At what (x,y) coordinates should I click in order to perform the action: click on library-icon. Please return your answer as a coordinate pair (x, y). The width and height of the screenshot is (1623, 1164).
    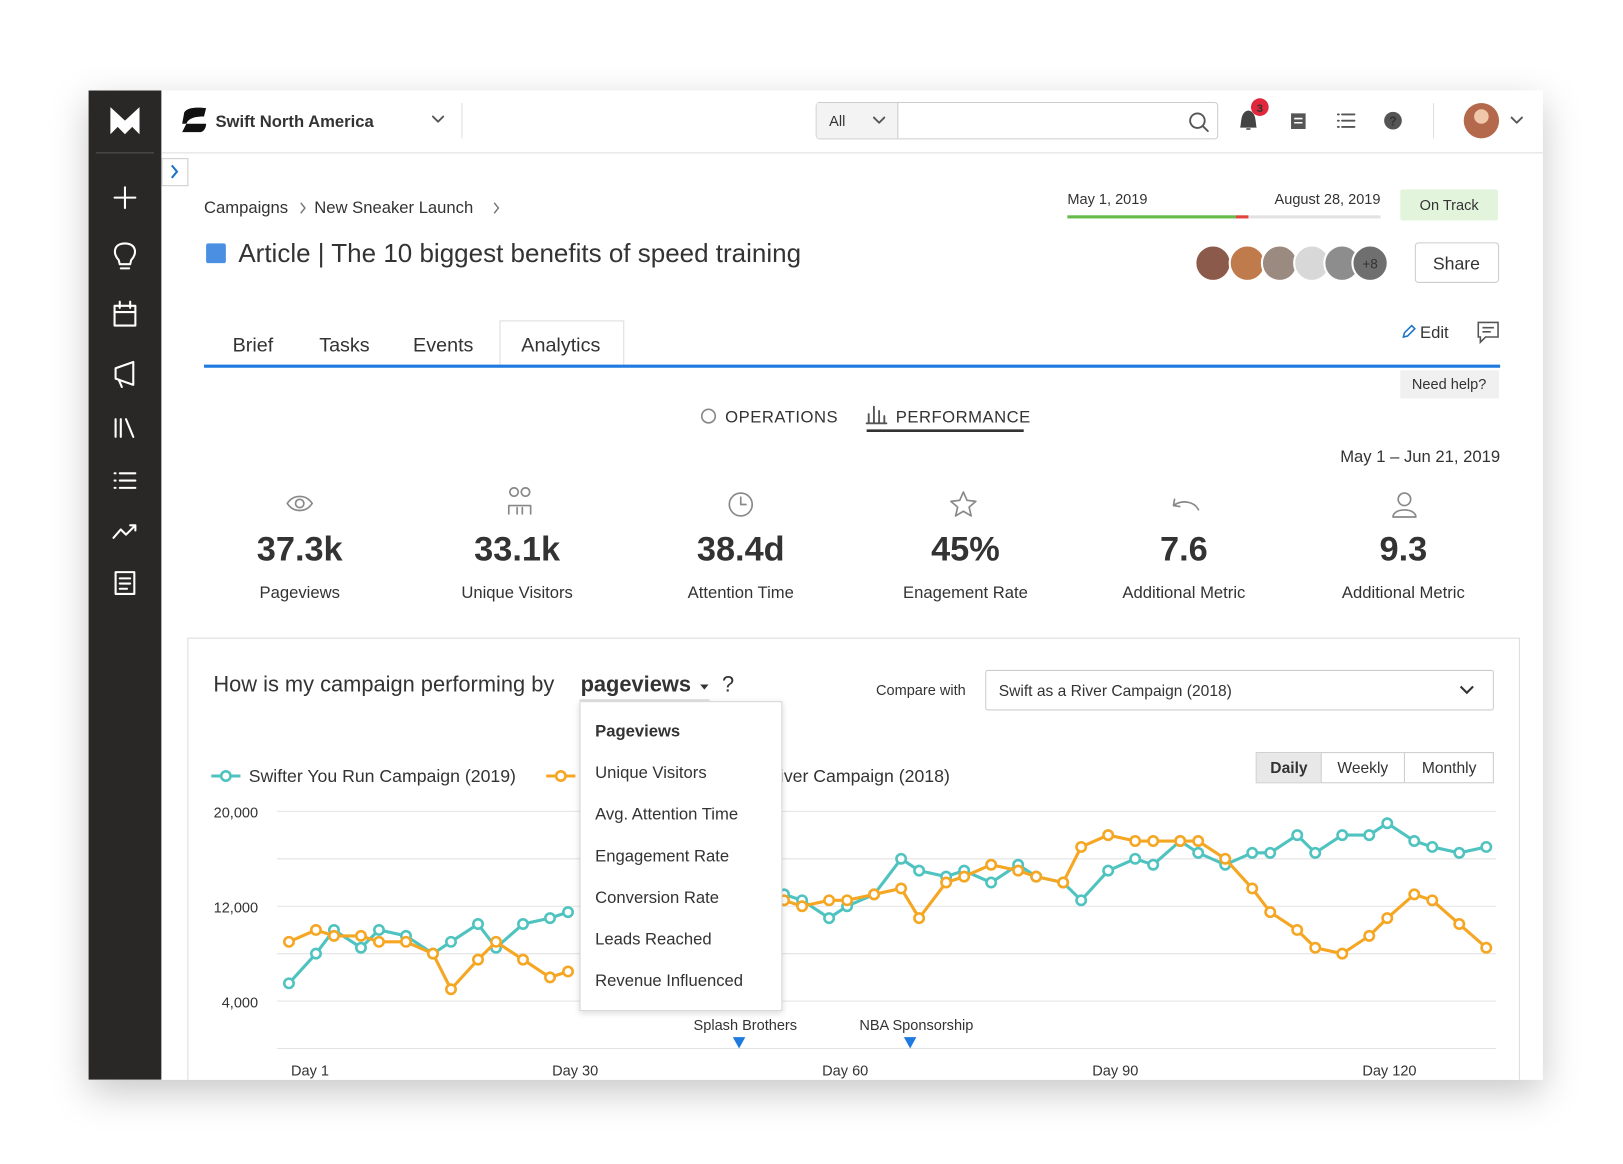
    Looking at the image, I should click on (124, 428).